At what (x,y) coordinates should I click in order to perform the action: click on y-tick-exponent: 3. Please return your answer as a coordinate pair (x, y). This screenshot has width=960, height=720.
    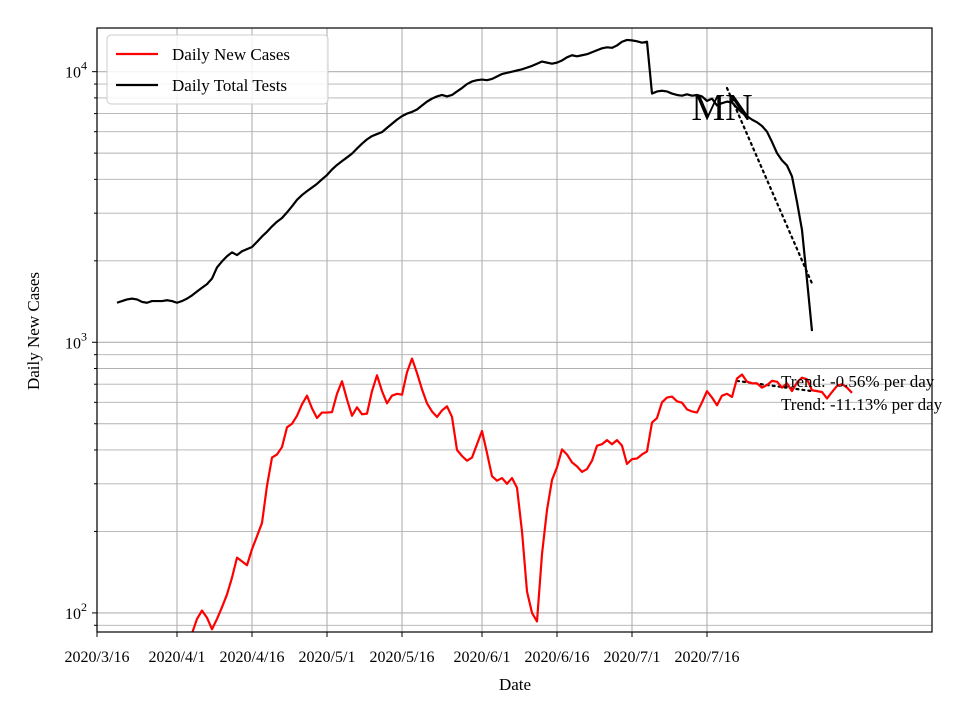
    Looking at the image, I should click on (84, 336).